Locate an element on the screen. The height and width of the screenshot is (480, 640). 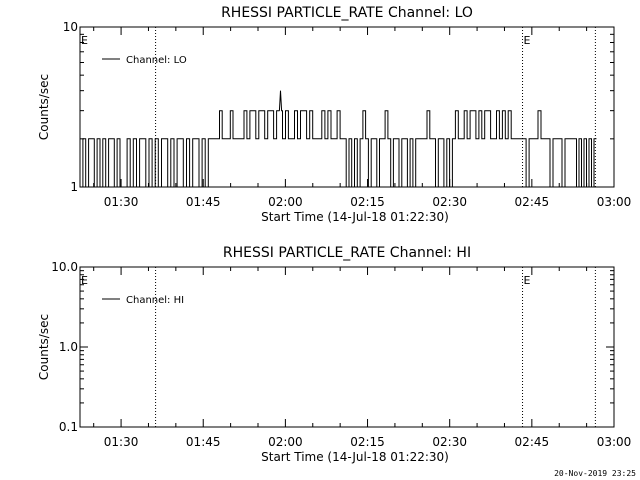
y-tick-label: 1 is located at coordinates (74, 187).